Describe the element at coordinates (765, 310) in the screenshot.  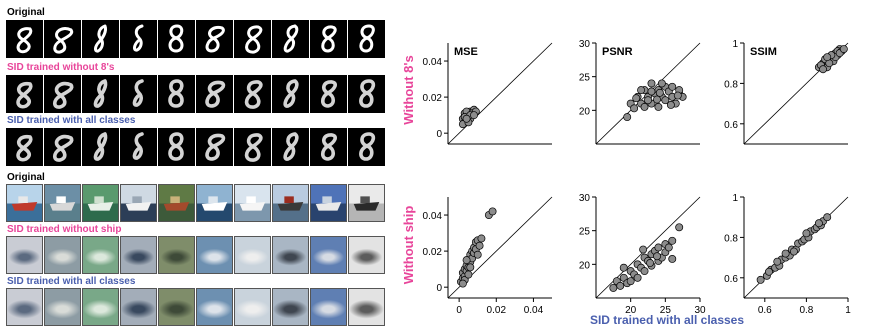
I see `x-tick-label: 0.6` at that location.